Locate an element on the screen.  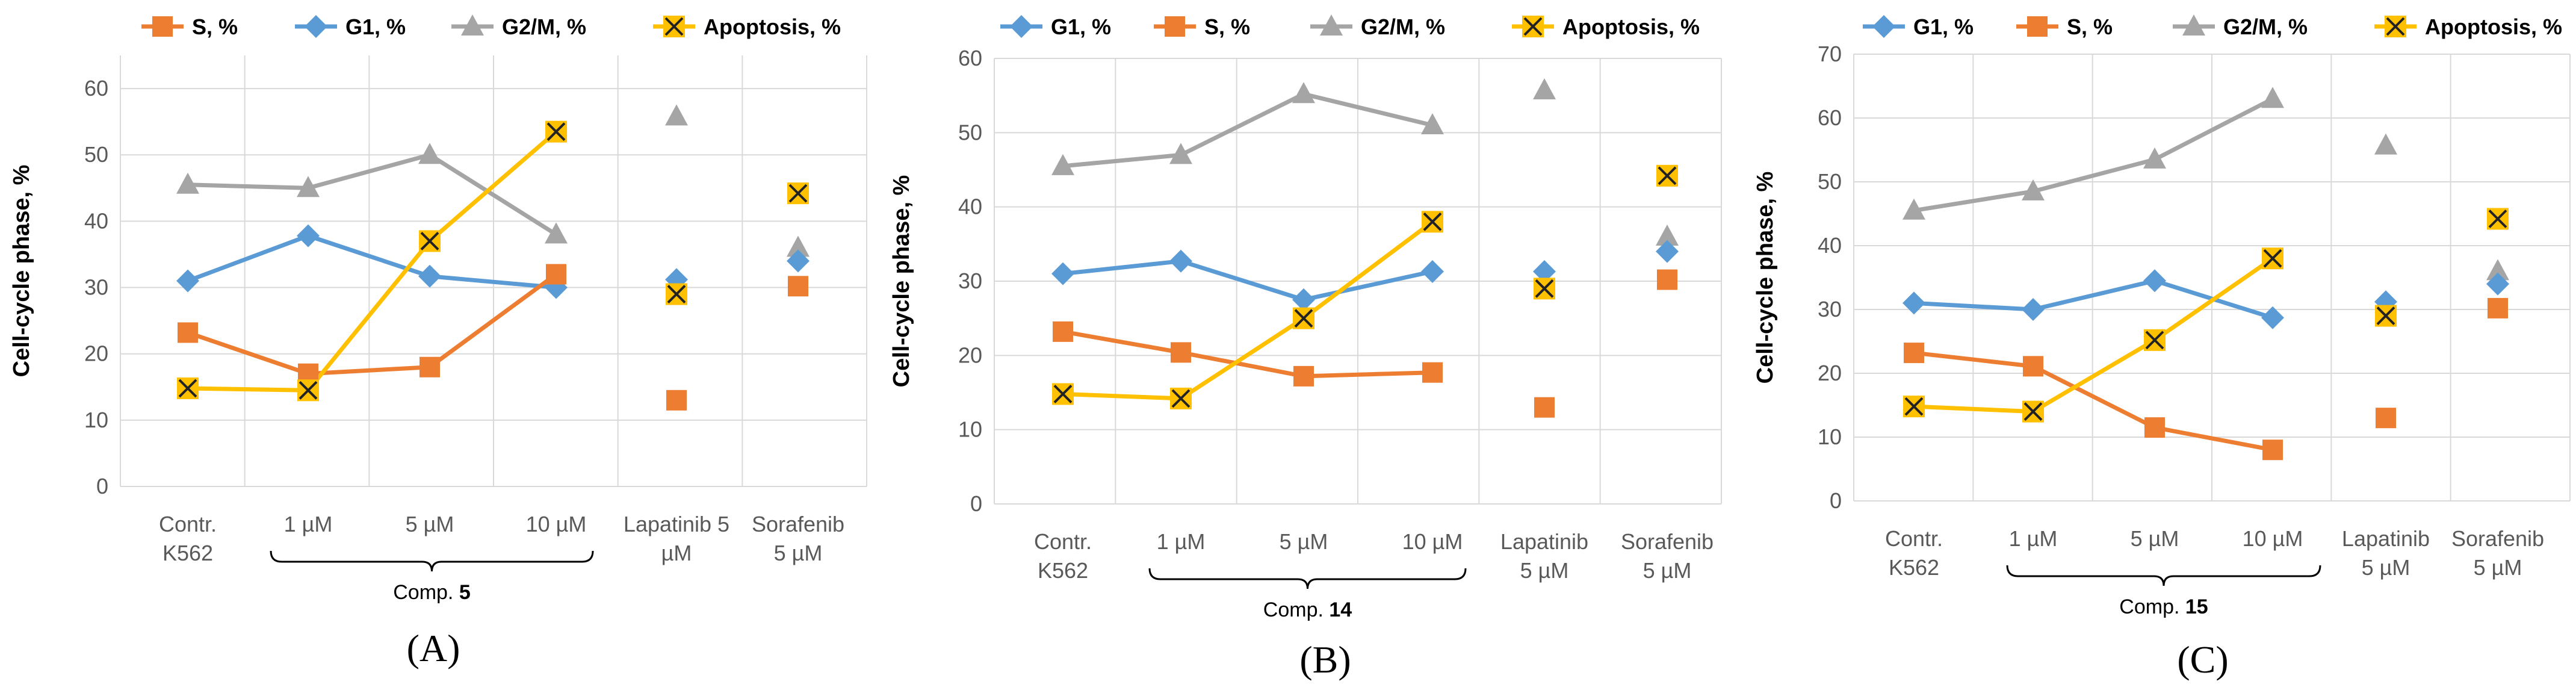
x-tick-label: 5 µM is located at coordinates (1304, 541).